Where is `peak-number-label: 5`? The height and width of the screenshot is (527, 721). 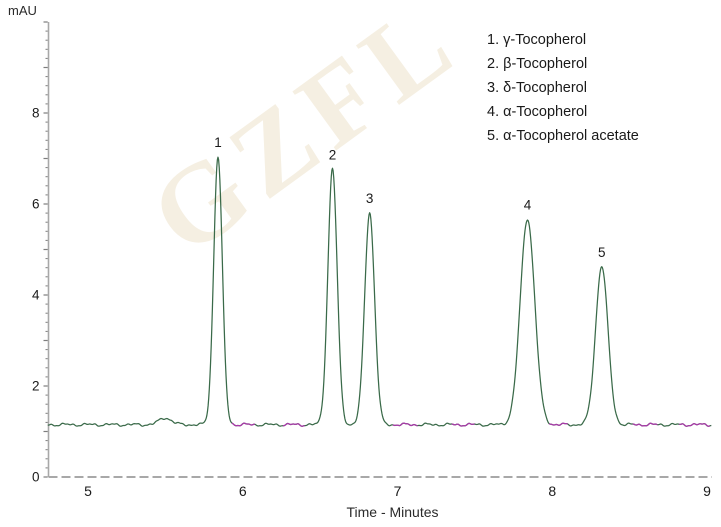
peak-number-label: 5 is located at coordinates (602, 252).